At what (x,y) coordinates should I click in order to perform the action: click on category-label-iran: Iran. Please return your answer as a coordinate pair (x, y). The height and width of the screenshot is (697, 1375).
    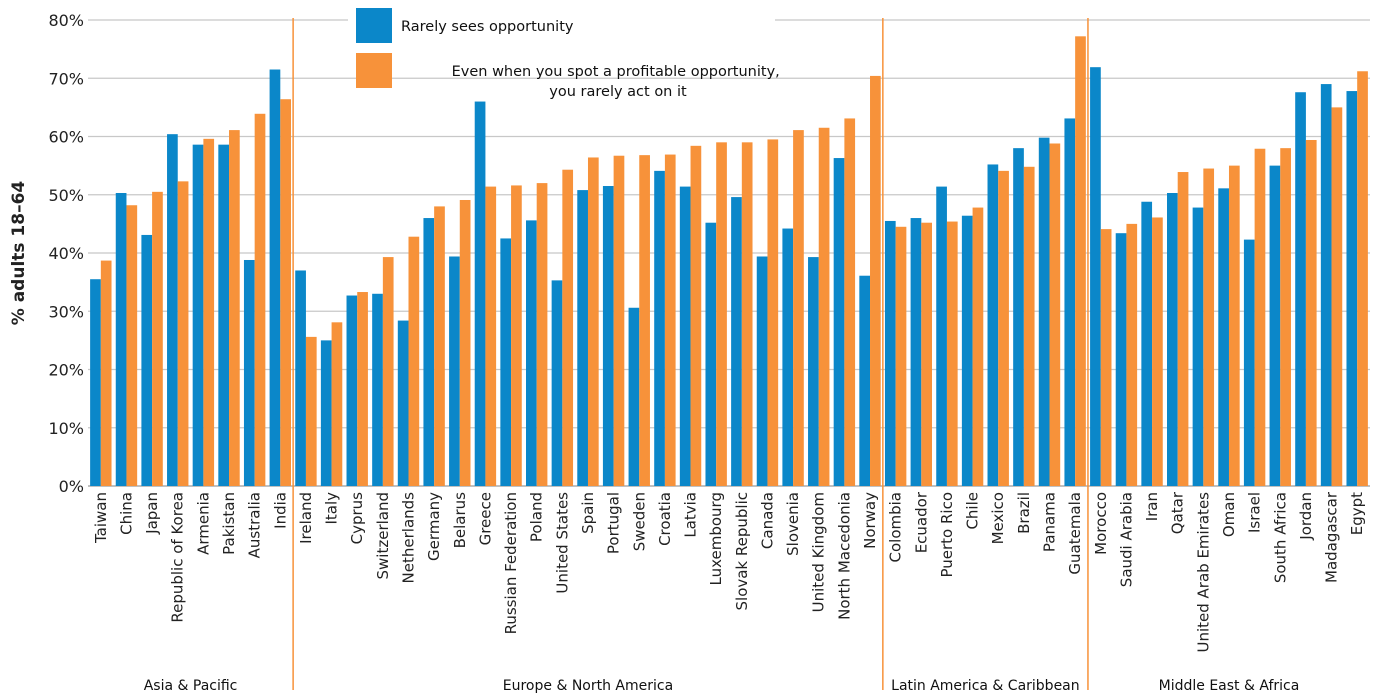
    Looking at the image, I should click on (1152, 506).